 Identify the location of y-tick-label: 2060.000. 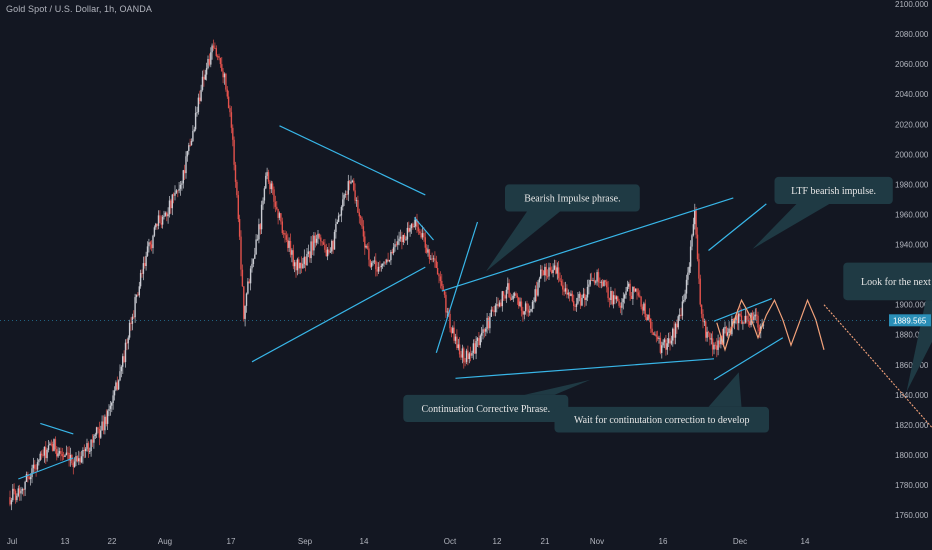
(912, 64).